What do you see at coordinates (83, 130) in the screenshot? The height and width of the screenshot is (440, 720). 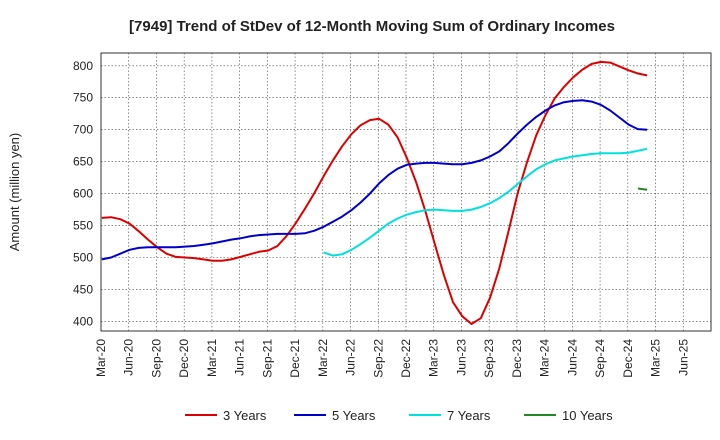 I see `y-tick-label: 700` at bounding box center [83, 130].